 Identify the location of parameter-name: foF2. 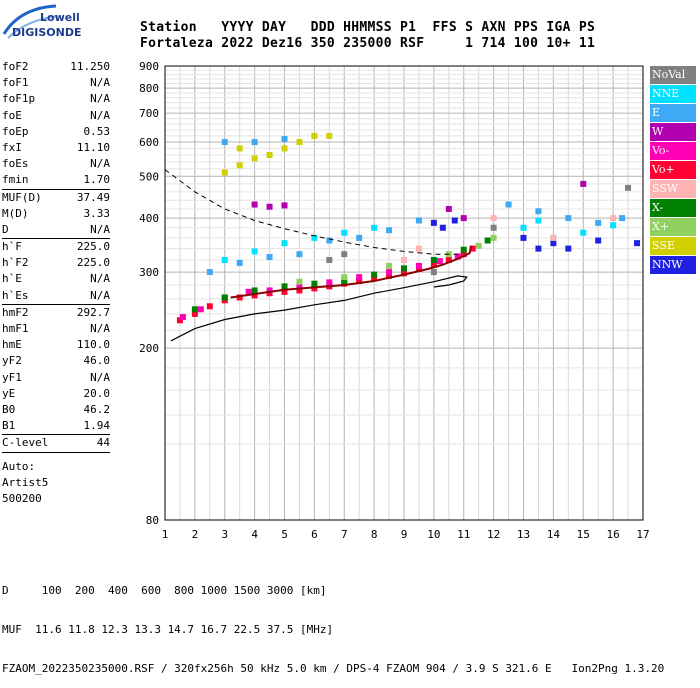
(15, 66).